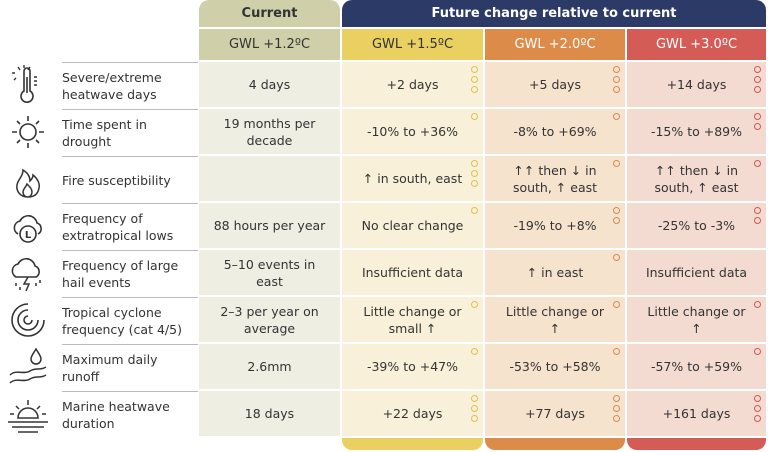  I want to click on table-cell: +2 days, so click(412, 84).